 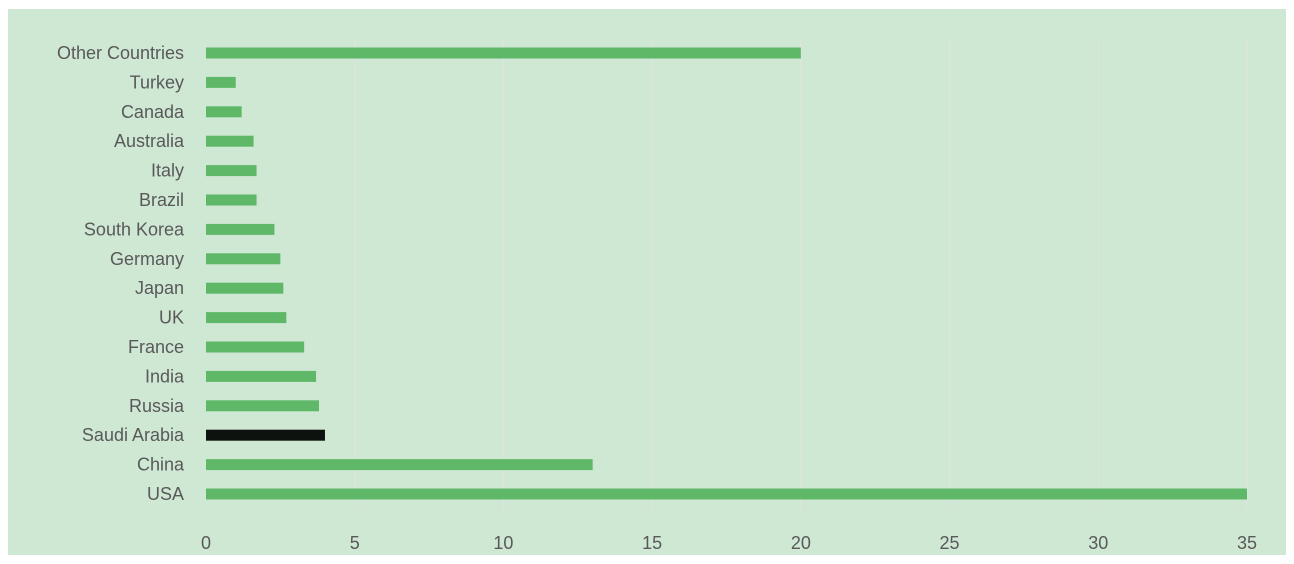 I want to click on bar-other-countries, so click(x=503, y=53).